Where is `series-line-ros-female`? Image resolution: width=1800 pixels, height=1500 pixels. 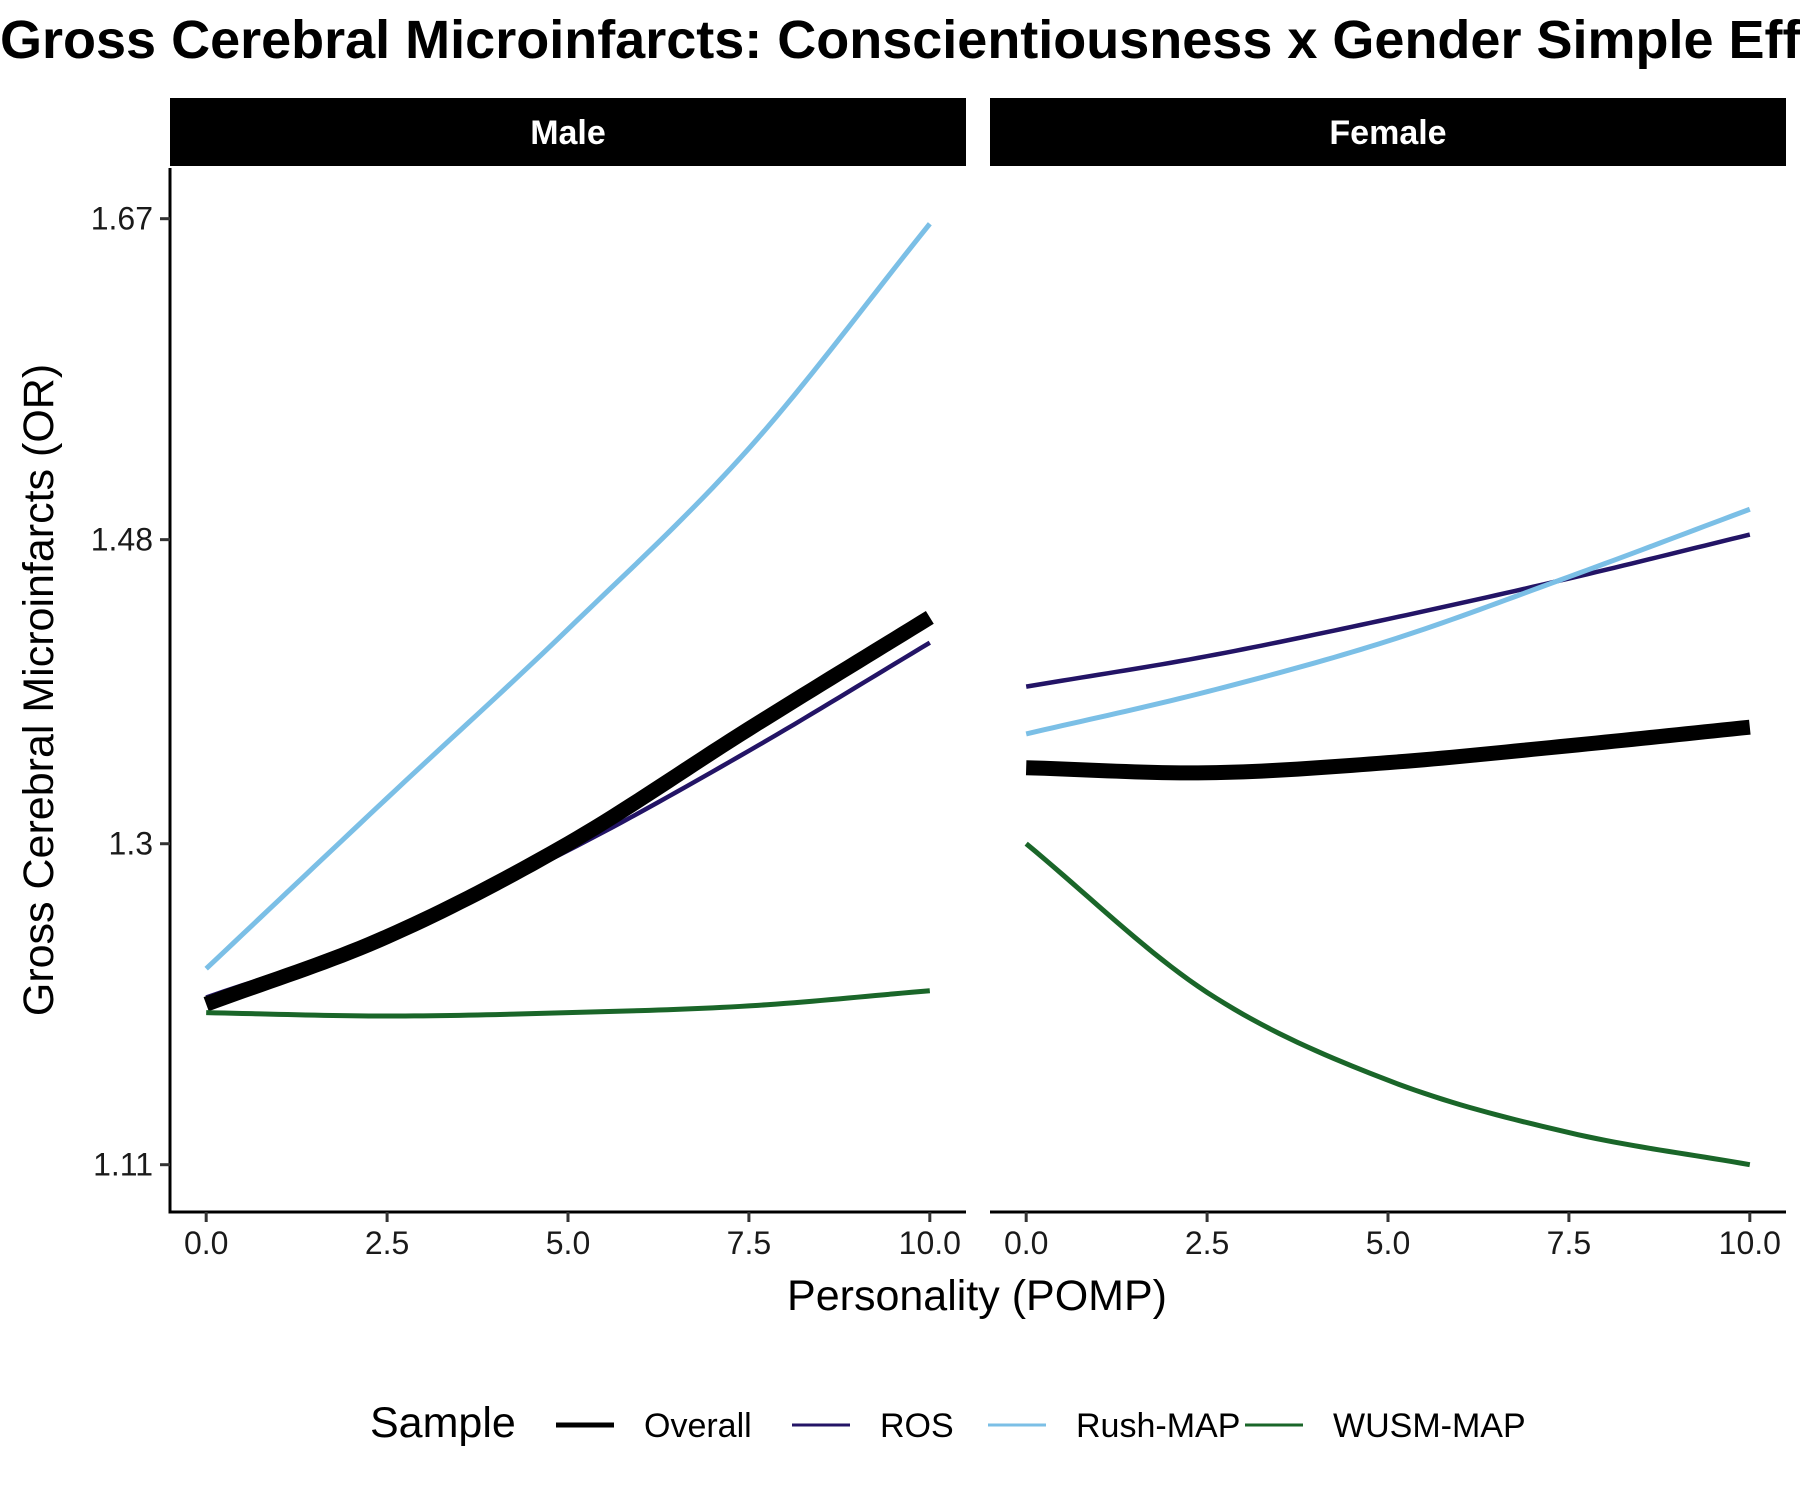
series-line-ros-female is located at coordinates (1388, 610).